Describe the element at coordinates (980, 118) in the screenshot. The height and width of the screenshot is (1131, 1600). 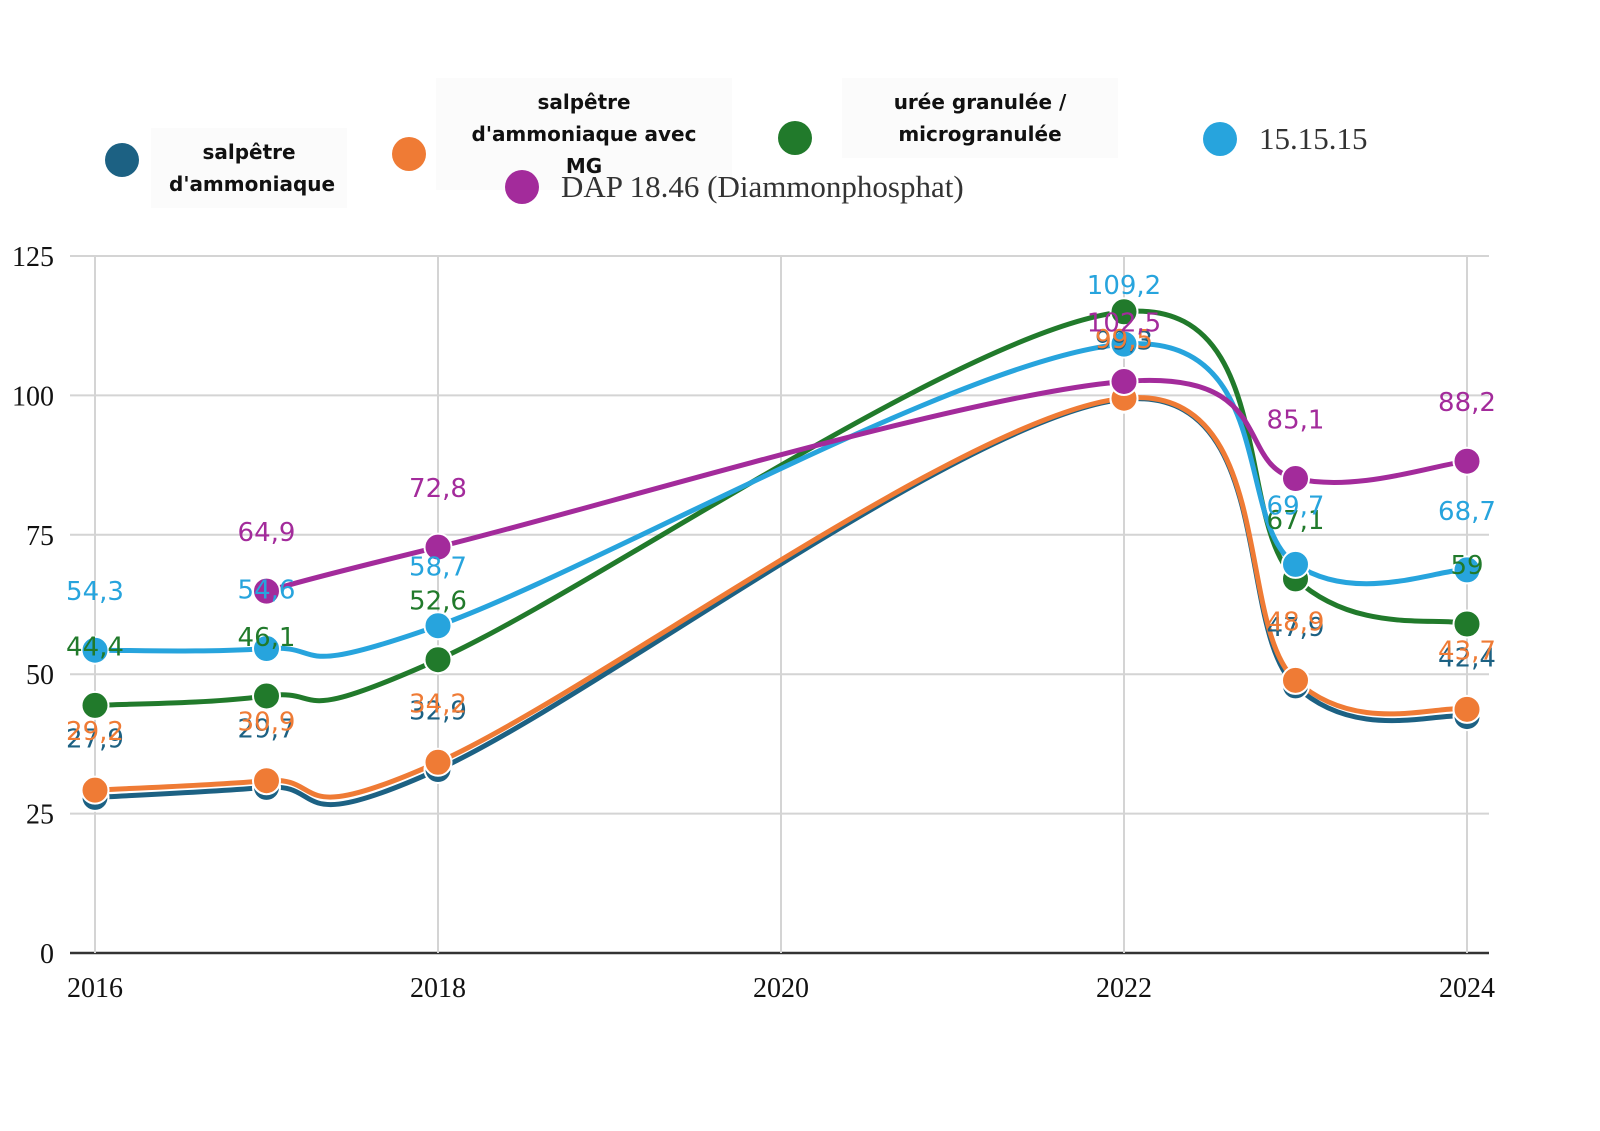
I see `legend-label: urée granulée / microgranulée` at that location.